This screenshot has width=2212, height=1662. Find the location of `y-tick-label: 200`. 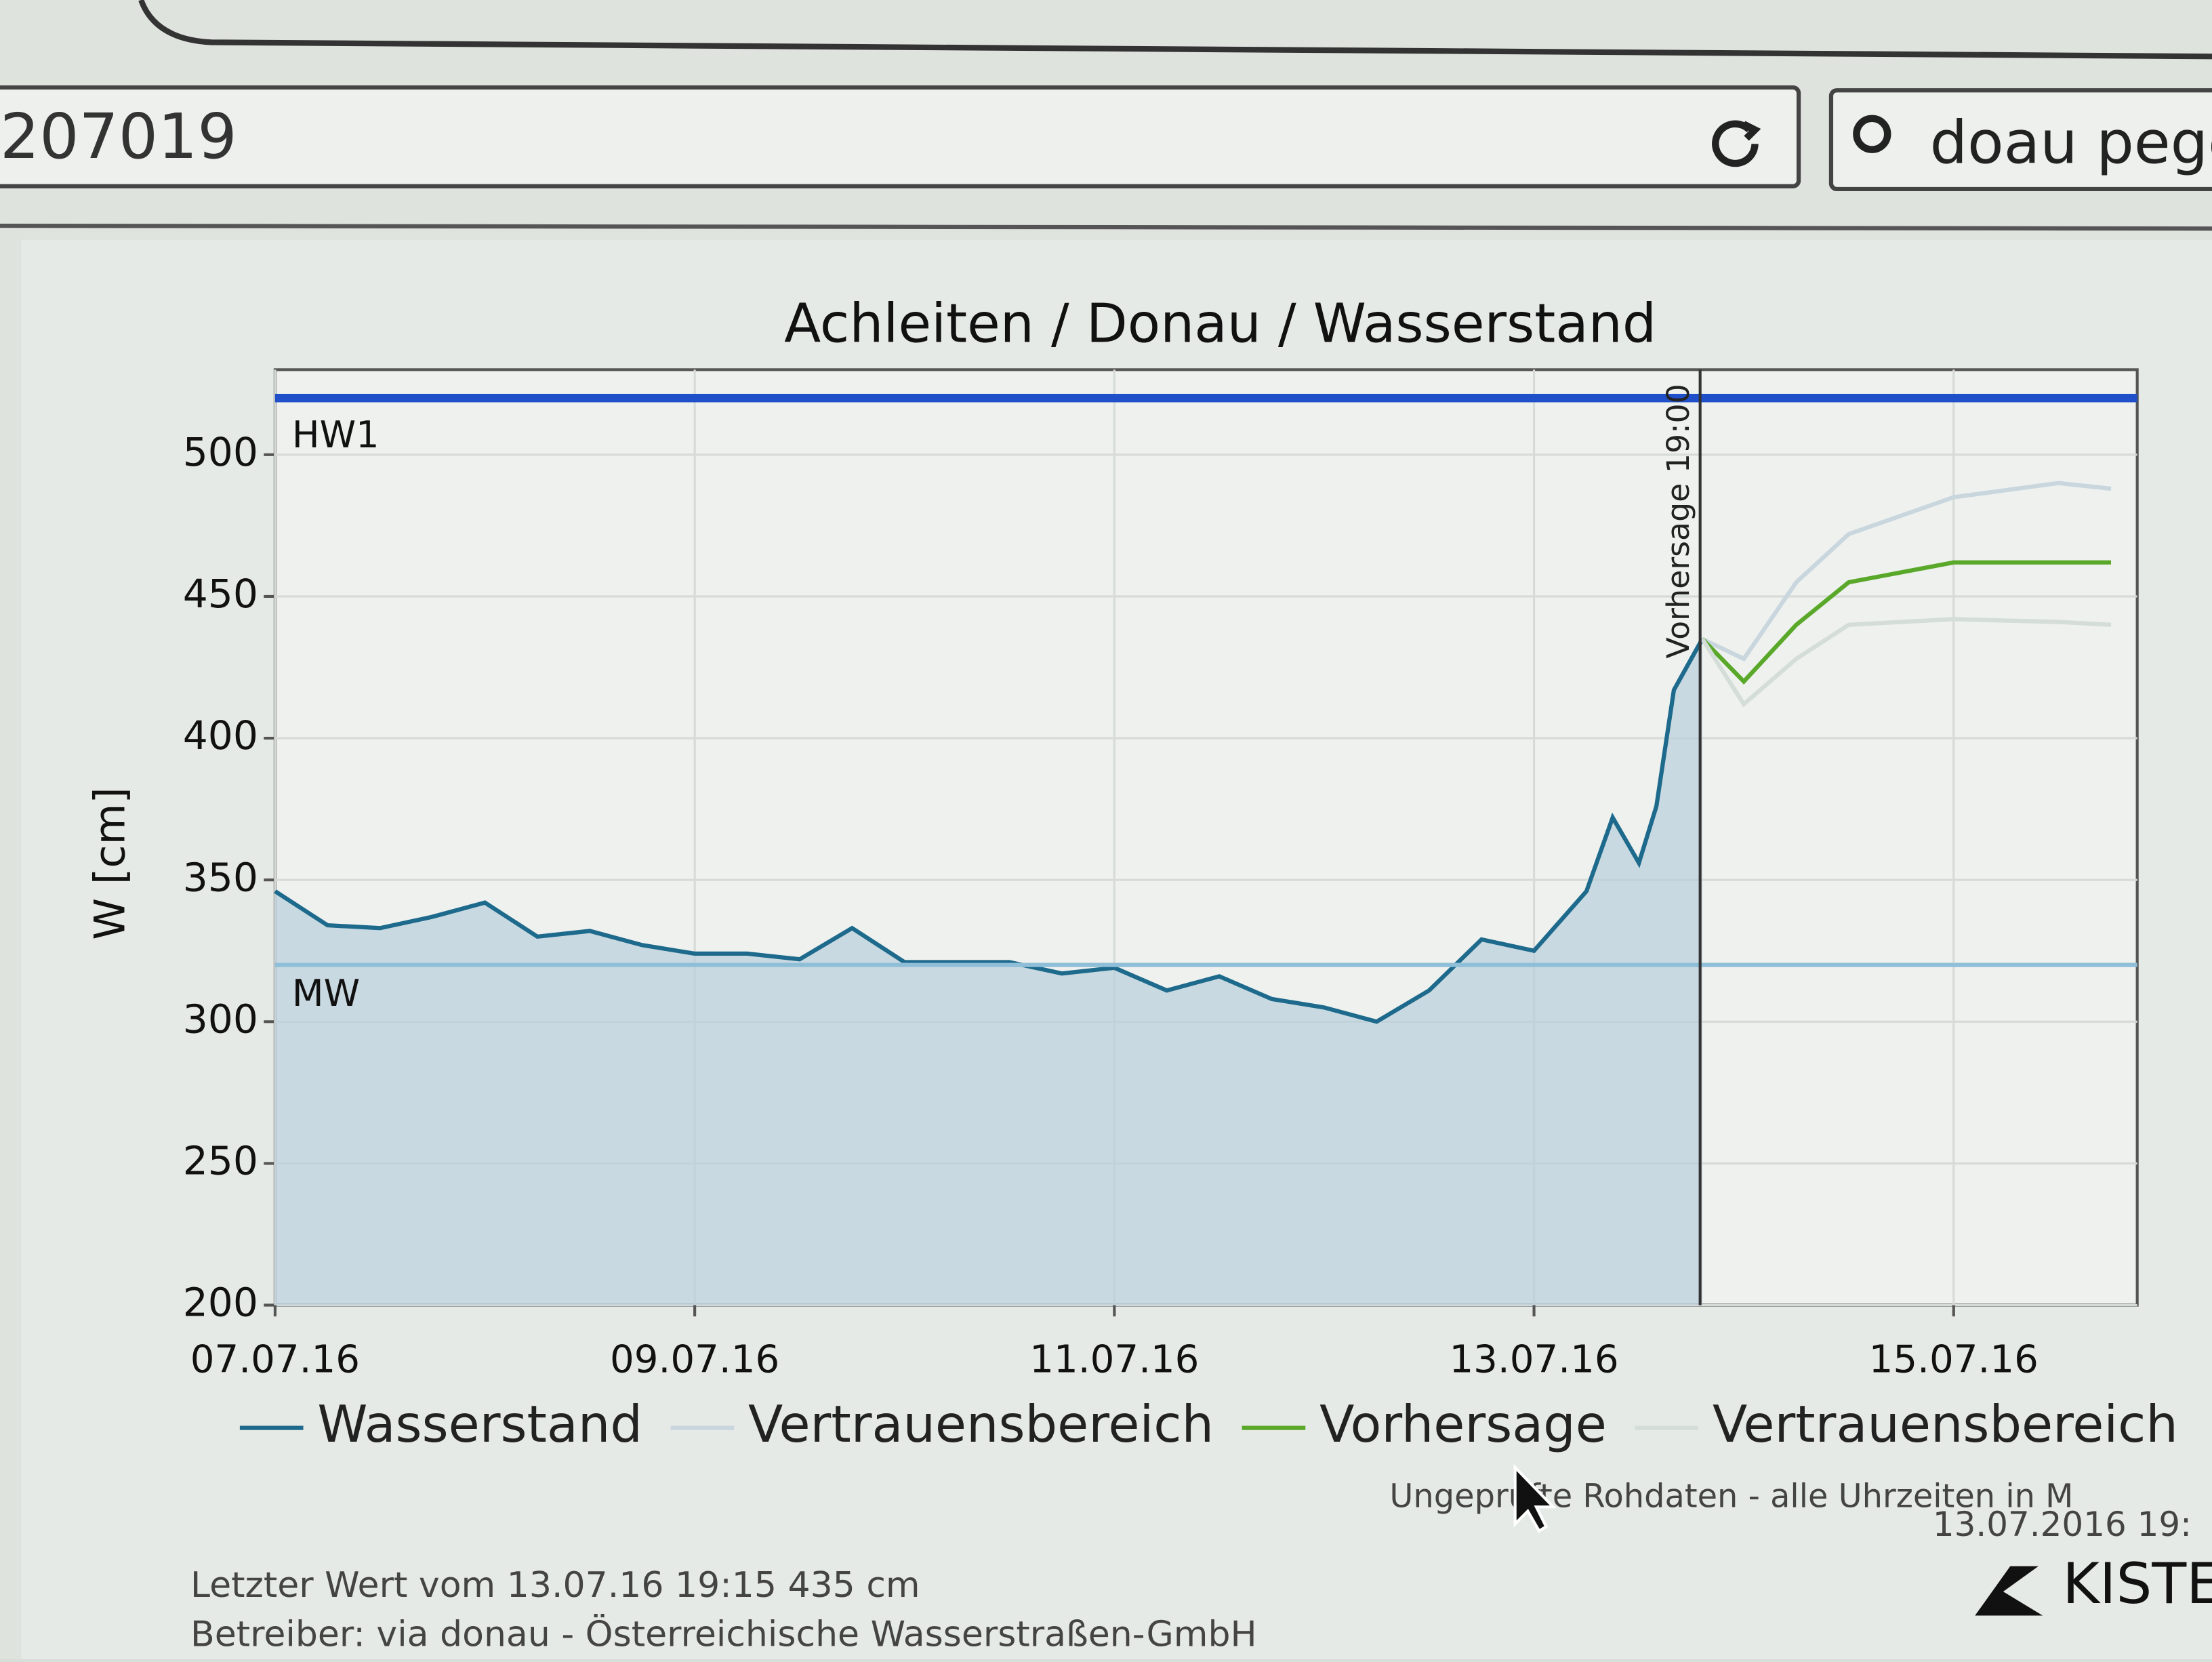

y-tick-label: 200 is located at coordinates (221, 1303).